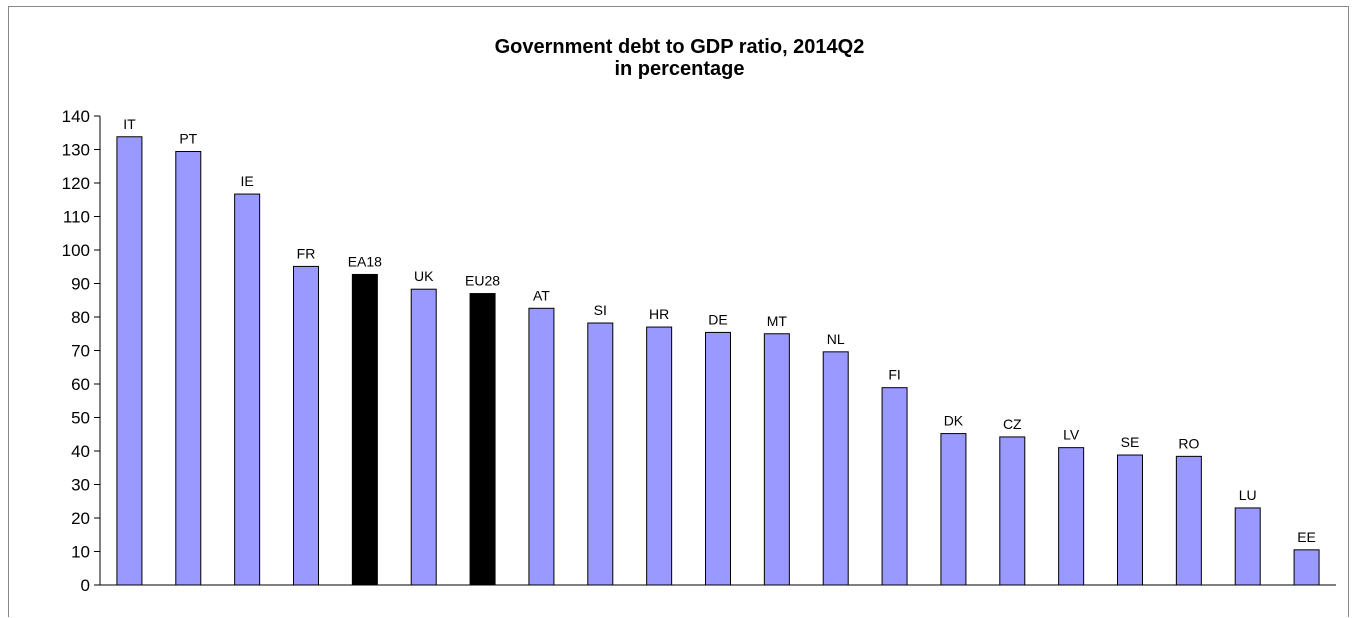 The height and width of the screenshot is (618, 1357). Describe the element at coordinates (423, 437) in the screenshot. I see `bar-uk` at that location.